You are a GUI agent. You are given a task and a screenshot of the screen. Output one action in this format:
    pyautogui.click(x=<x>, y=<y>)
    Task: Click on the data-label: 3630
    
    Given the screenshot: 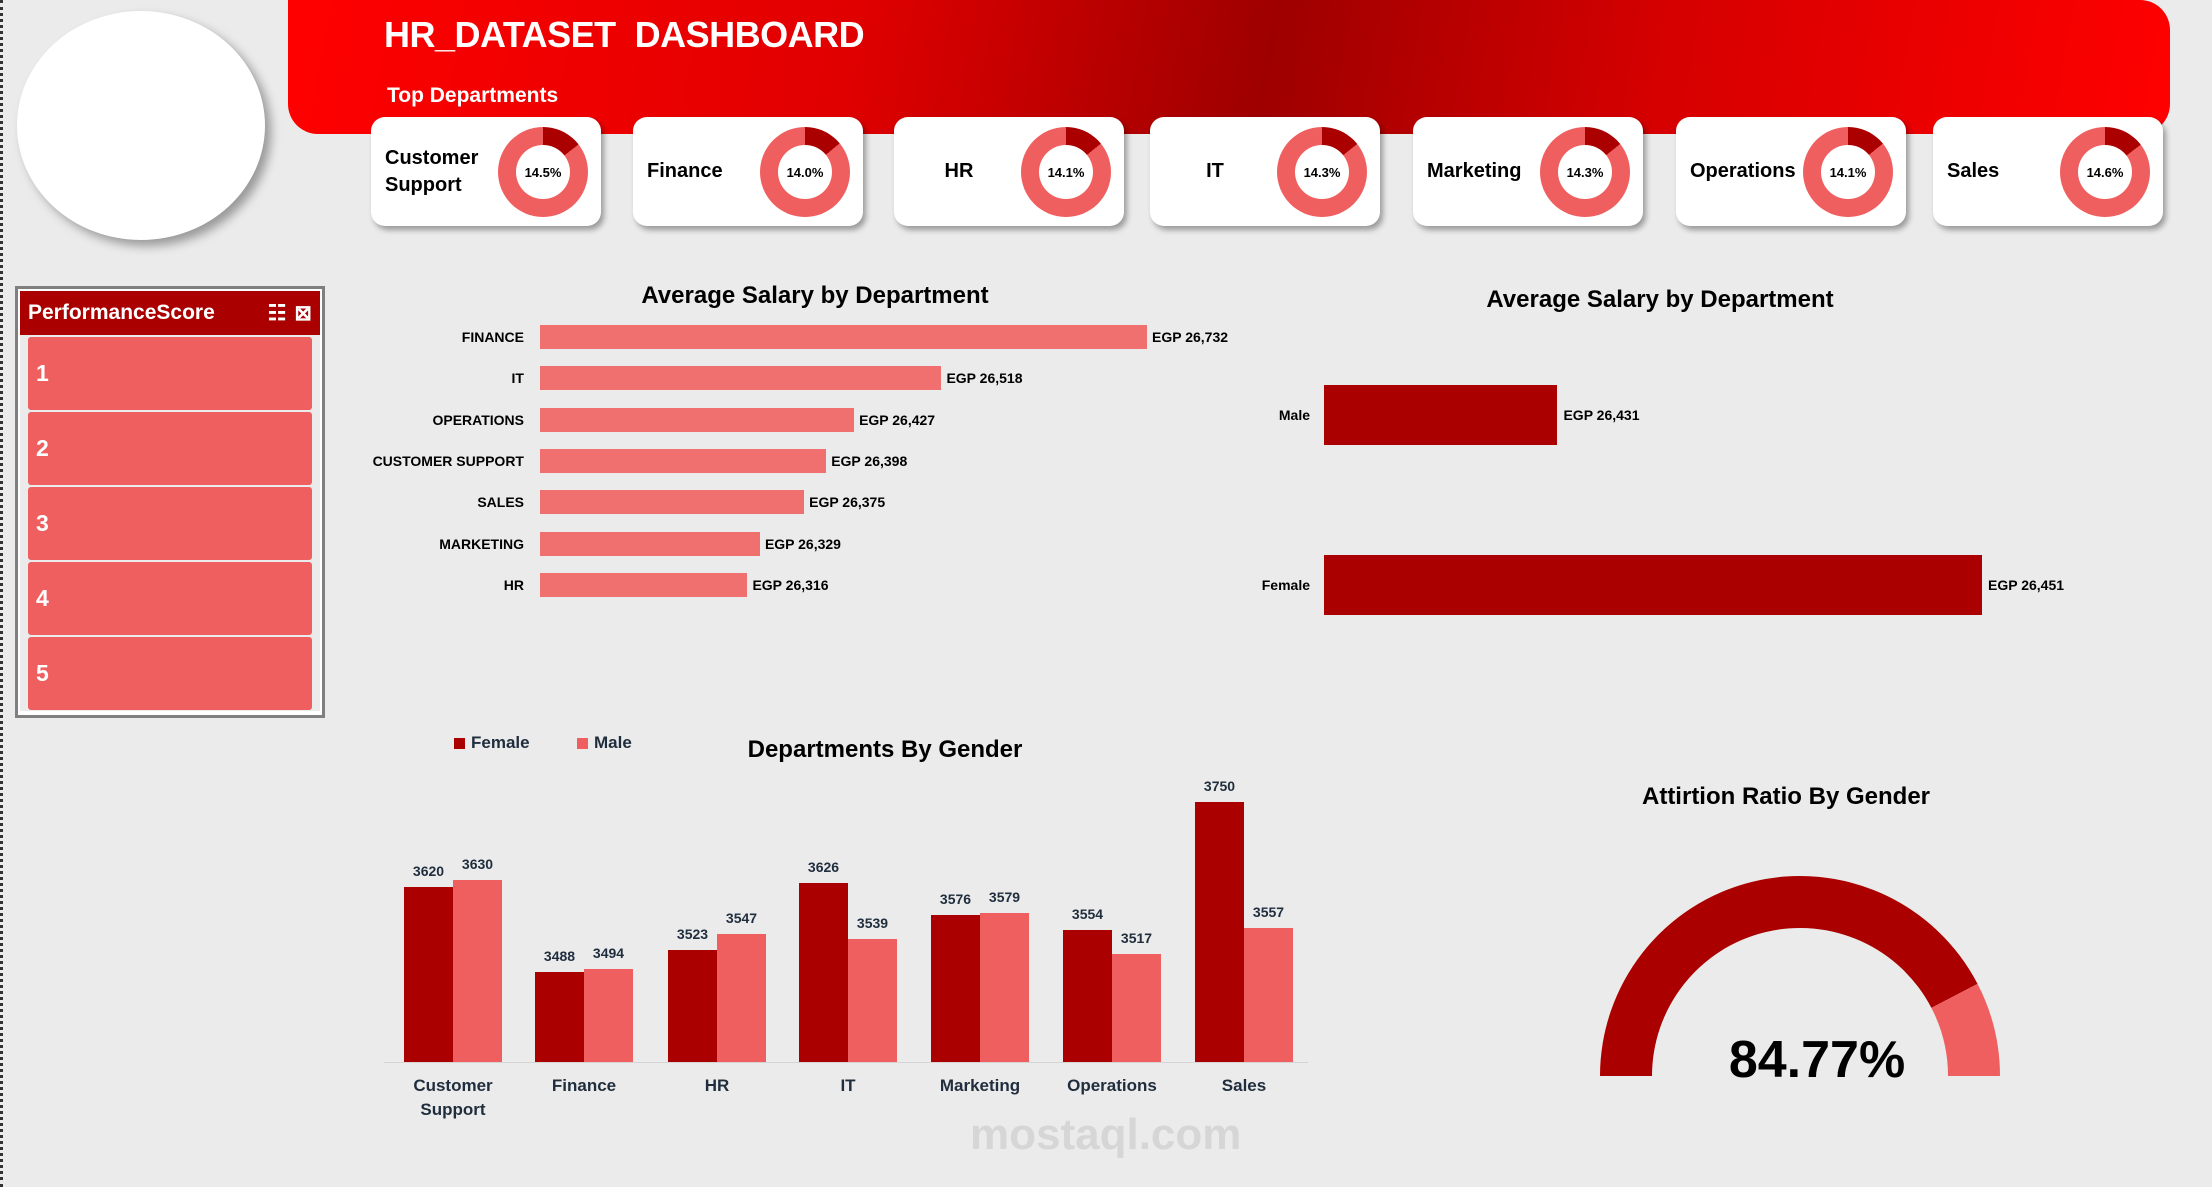 What is the action you would take?
    pyautogui.click(x=477, y=864)
    